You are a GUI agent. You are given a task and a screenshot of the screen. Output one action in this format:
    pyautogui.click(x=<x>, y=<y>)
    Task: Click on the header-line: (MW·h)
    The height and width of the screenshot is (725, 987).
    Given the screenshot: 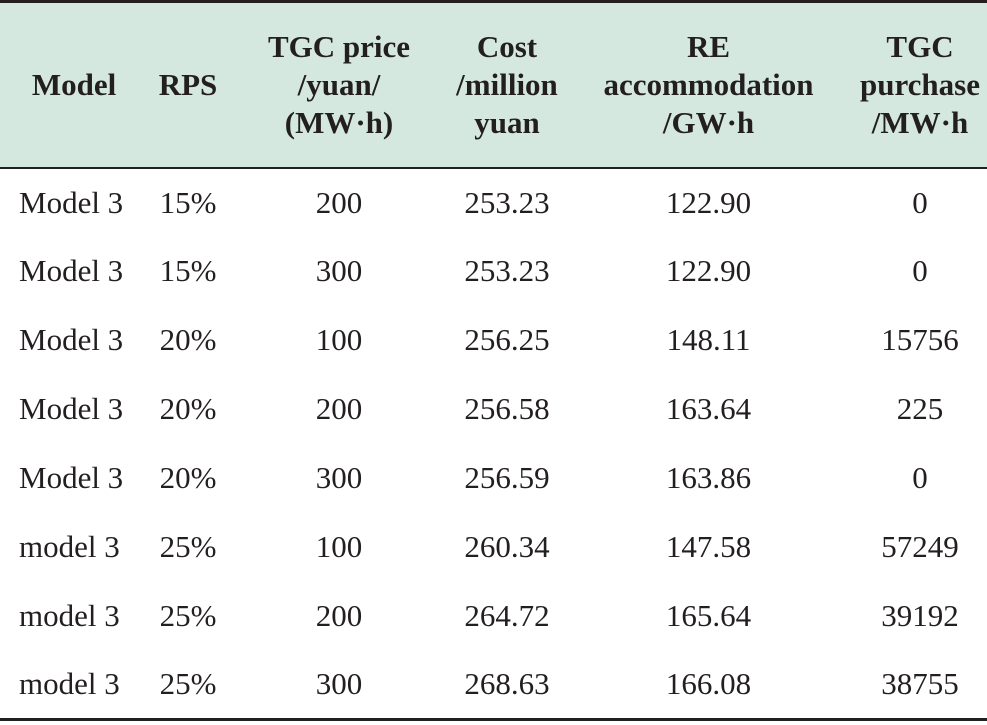 What is the action you would take?
    pyautogui.click(x=339, y=122)
    